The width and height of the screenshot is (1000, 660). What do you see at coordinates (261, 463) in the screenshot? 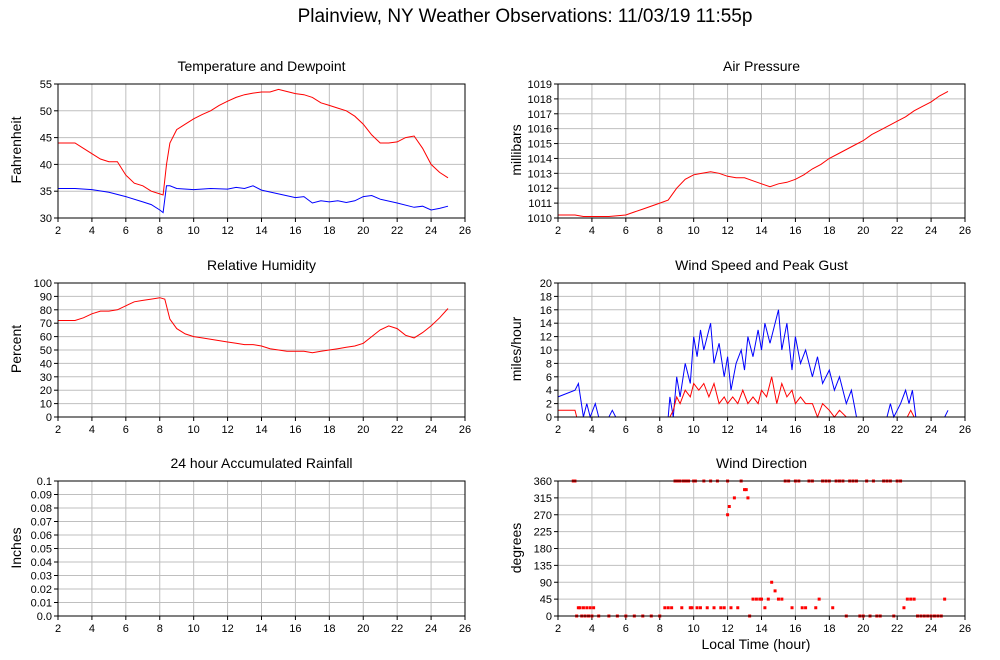
I see `chart-title: 24 hour Accumulated Rainfall` at bounding box center [261, 463].